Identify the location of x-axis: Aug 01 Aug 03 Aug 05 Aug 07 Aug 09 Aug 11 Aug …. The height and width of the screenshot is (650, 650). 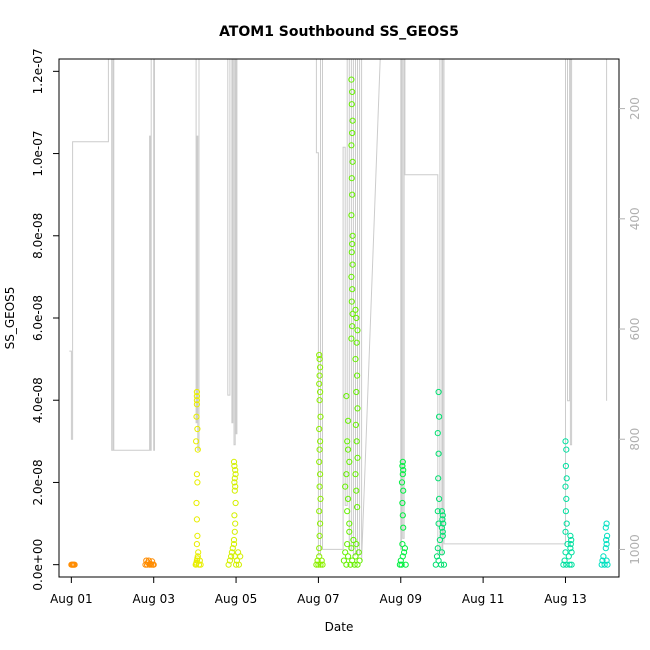
(318, 591).